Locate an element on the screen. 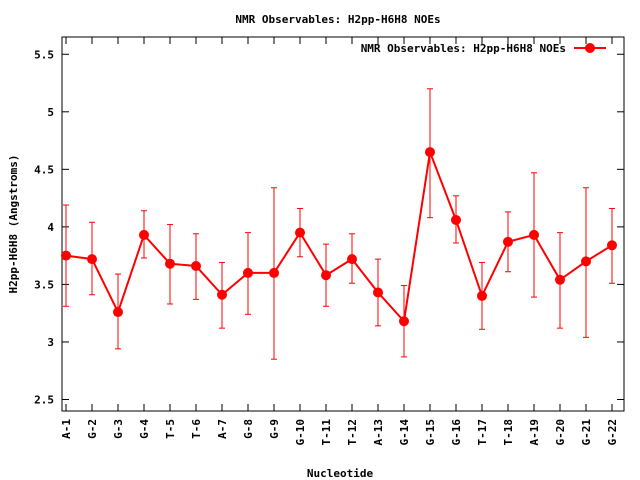  x-tick-label: G-4 is located at coordinates (144, 429).